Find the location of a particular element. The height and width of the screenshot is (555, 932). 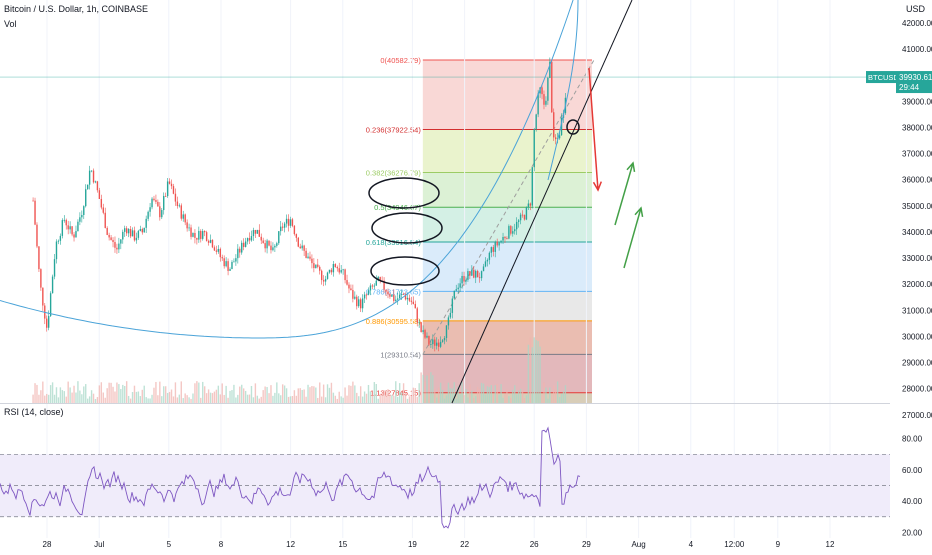

time-tick-label: 12 is located at coordinates (290, 544).